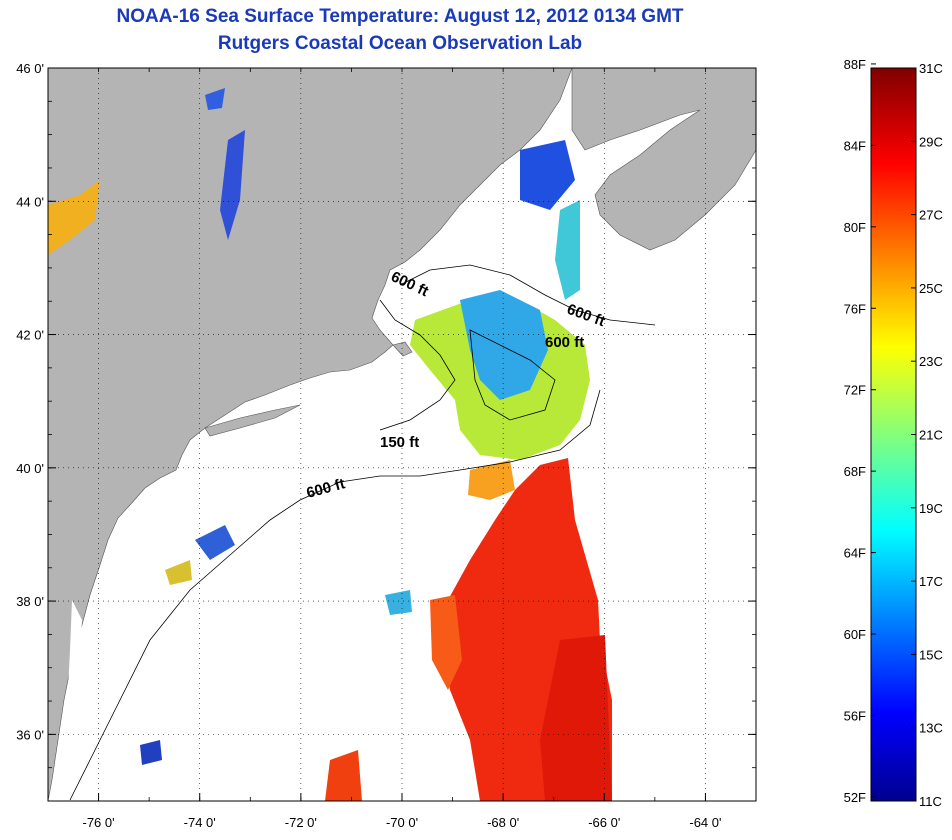 The height and width of the screenshot is (840, 952). What do you see at coordinates (30, 734) in the screenshot?
I see `lat-tick-label: 36 0'` at bounding box center [30, 734].